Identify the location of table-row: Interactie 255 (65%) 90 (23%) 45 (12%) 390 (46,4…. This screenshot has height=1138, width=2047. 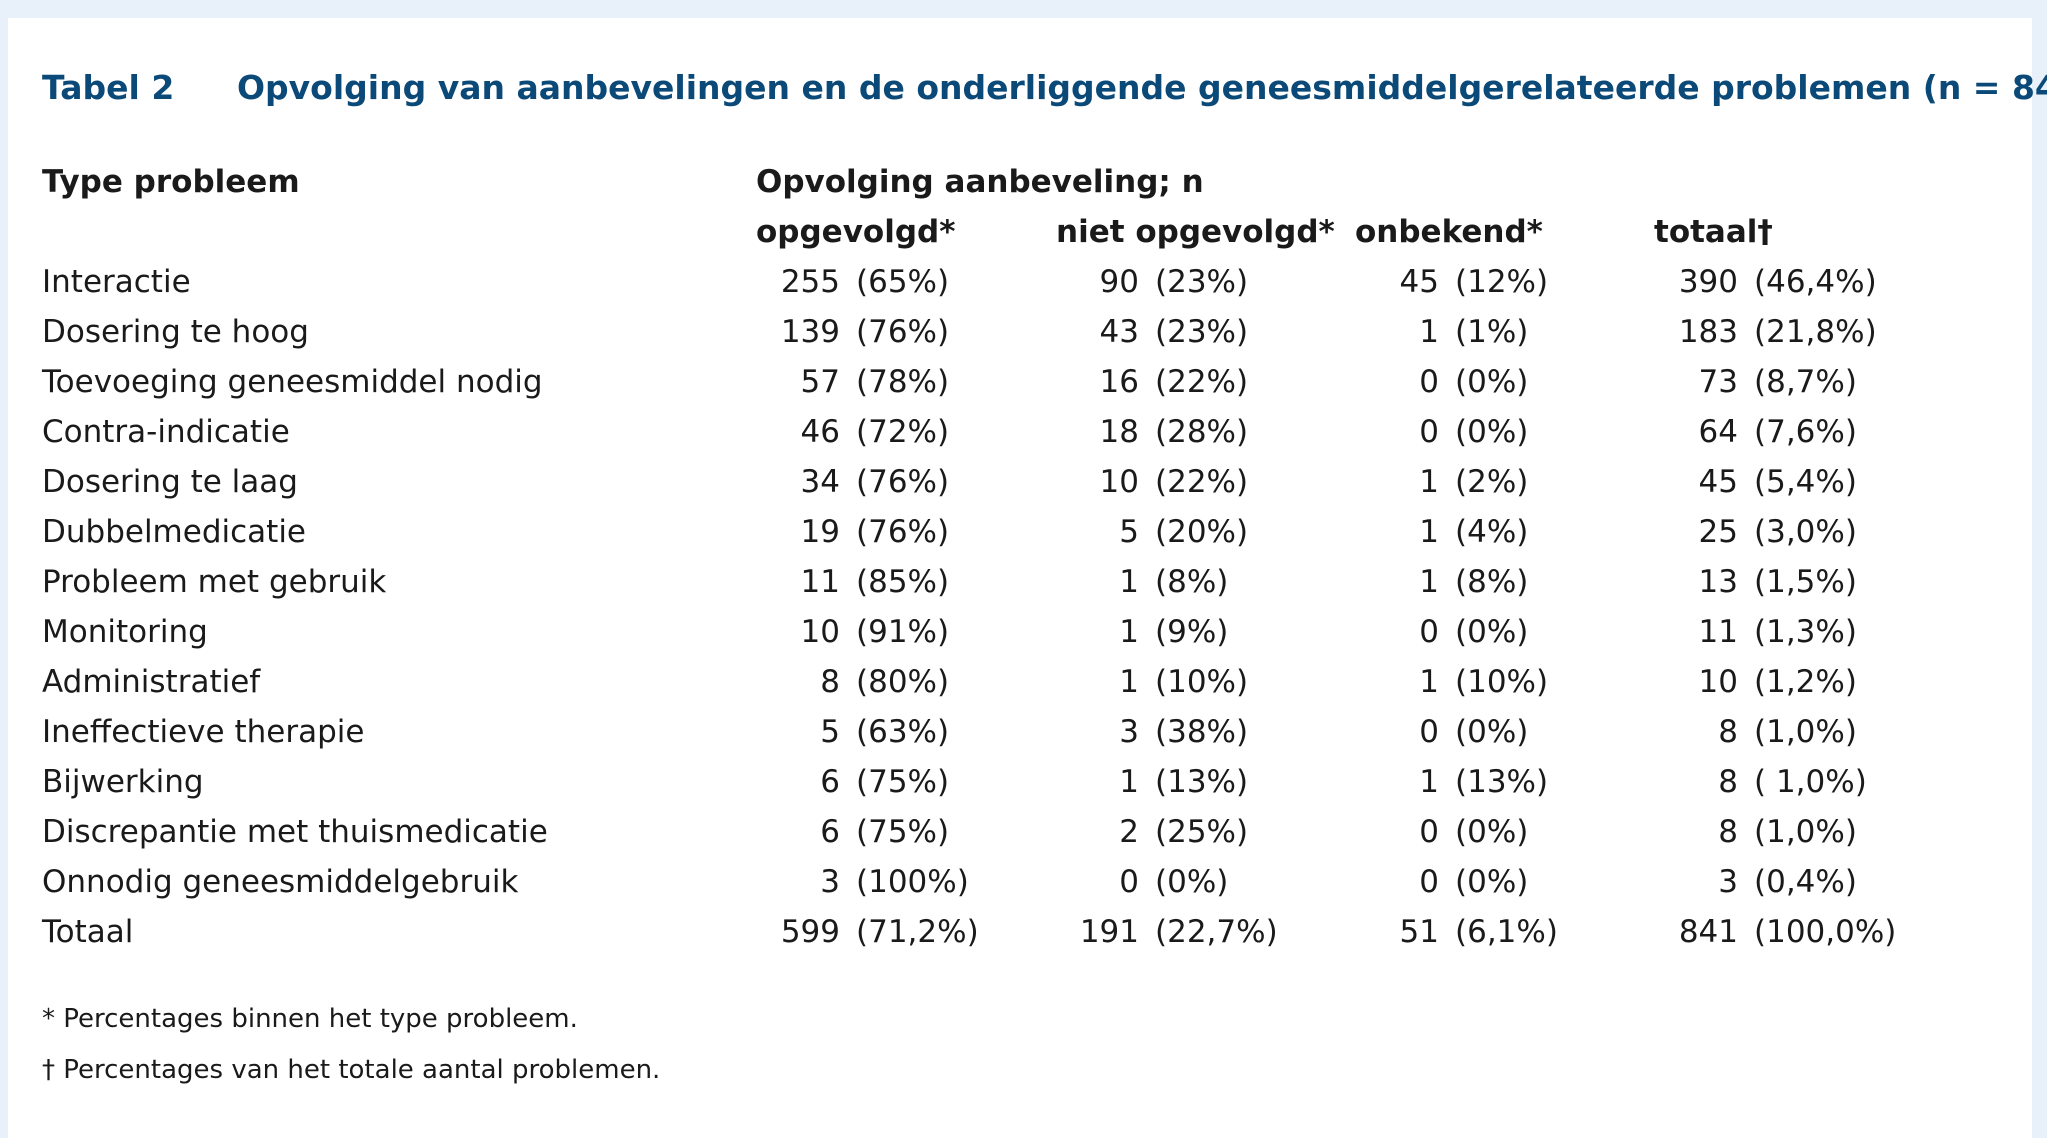
(1020, 282).